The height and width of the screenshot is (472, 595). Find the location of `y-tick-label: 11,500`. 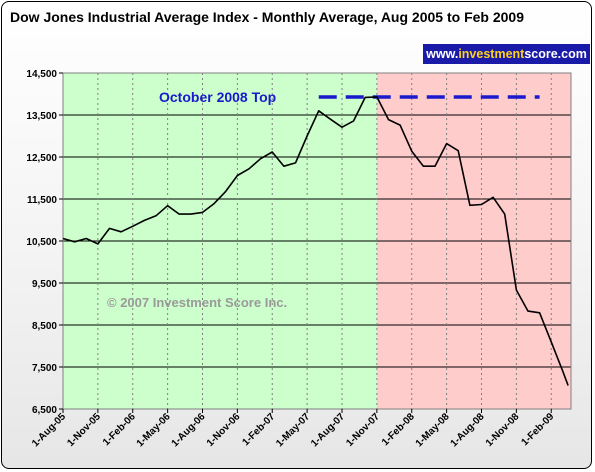

y-tick-label: 11,500 is located at coordinates (42, 200).